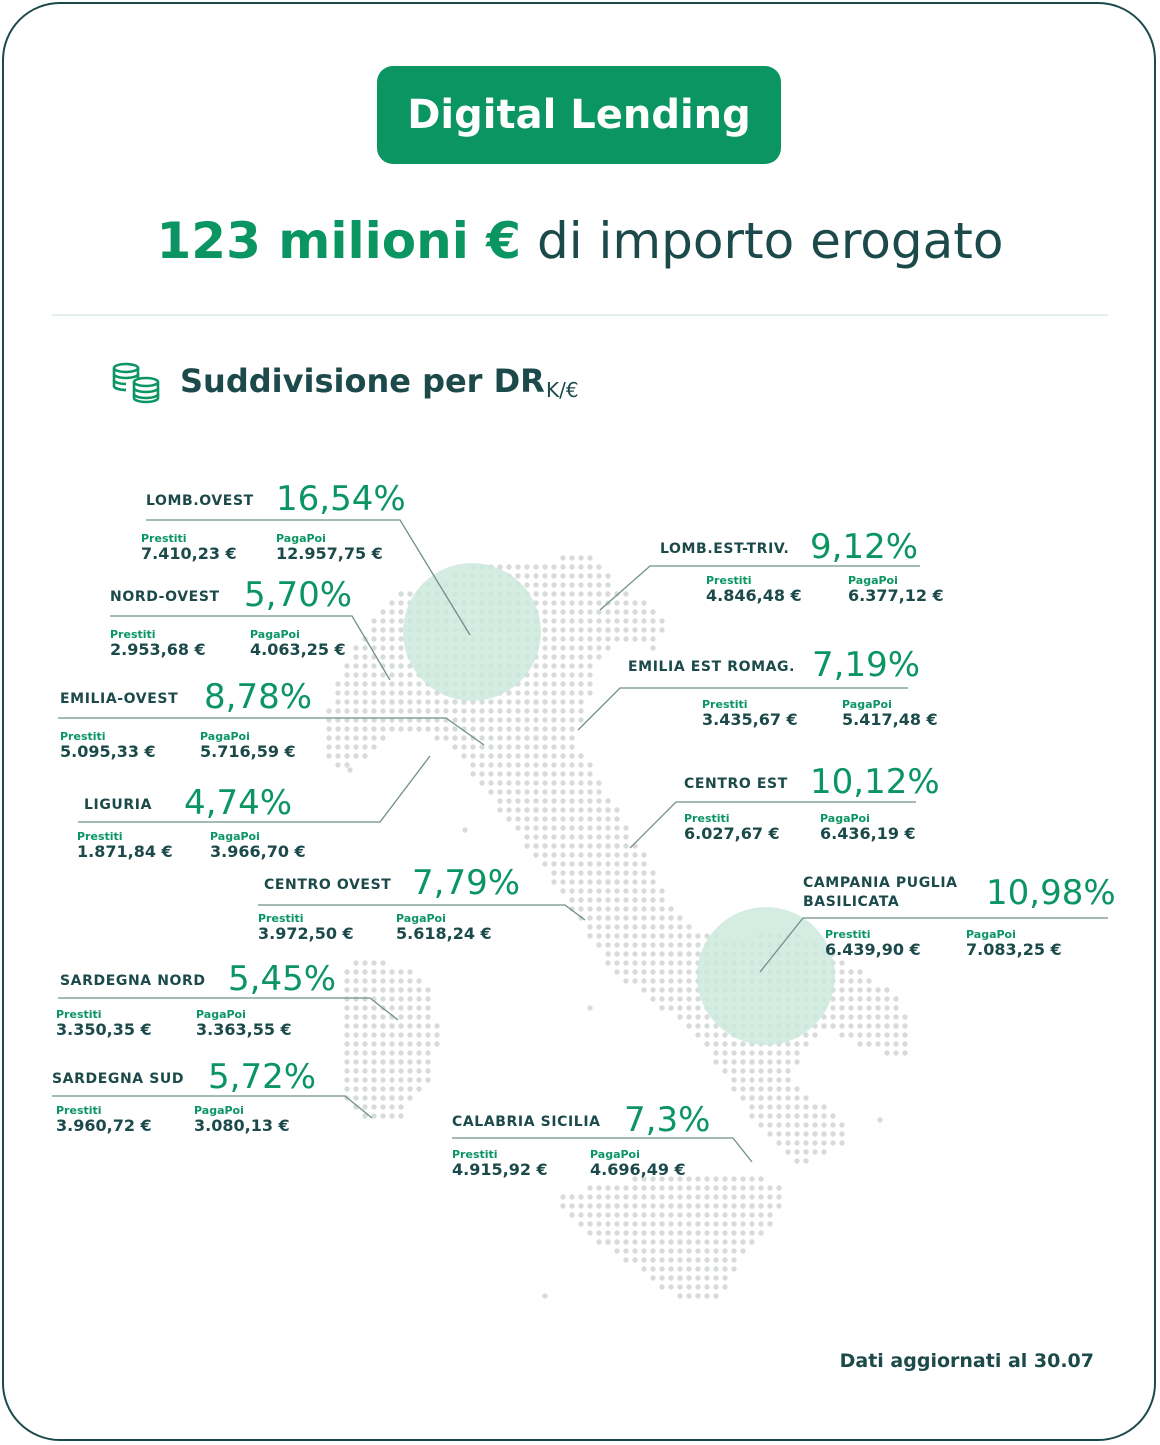 Image resolution: width=1160 pixels, height=1445 pixels. Describe the element at coordinates (225, 736) in the screenshot. I see `pagapoi-label: PagaPoi` at that location.